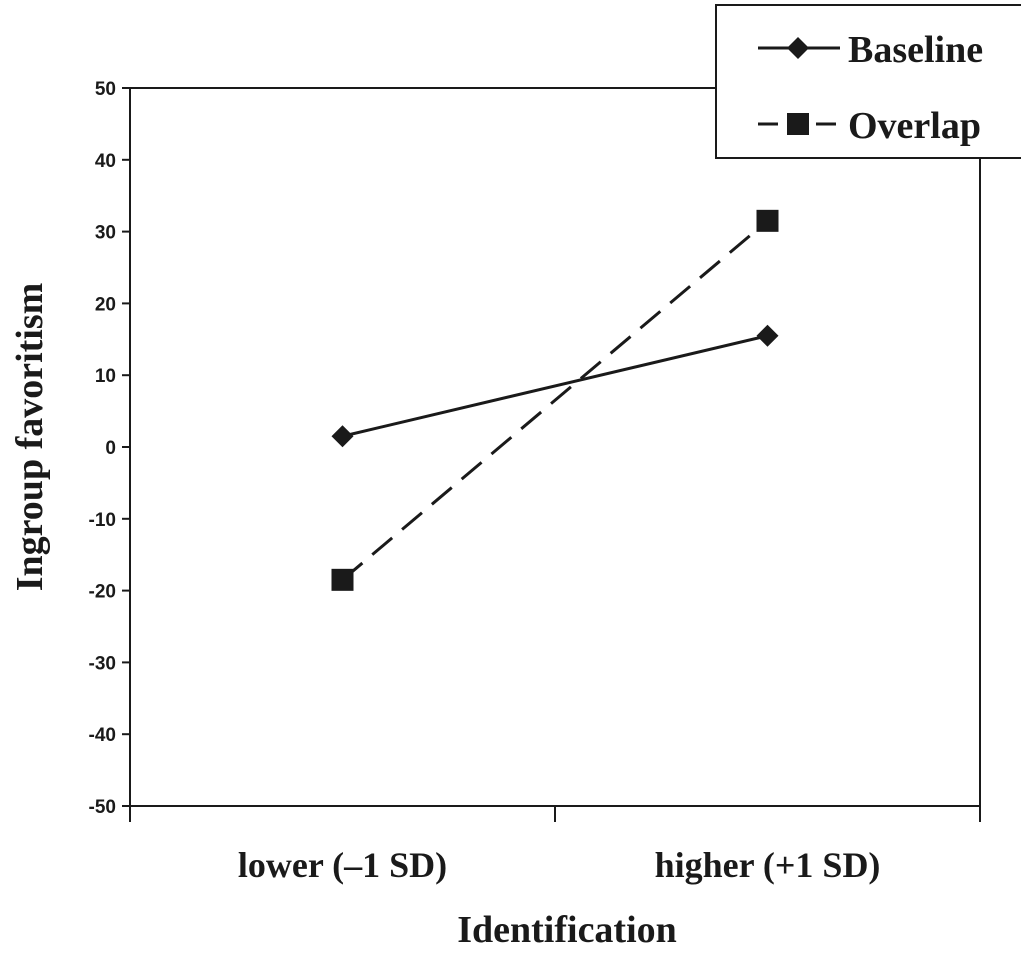 The width and height of the screenshot is (1021, 961). What do you see at coordinates (105, 89) in the screenshot?
I see `y-tick-label: 50` at bounding box center [105, 89].